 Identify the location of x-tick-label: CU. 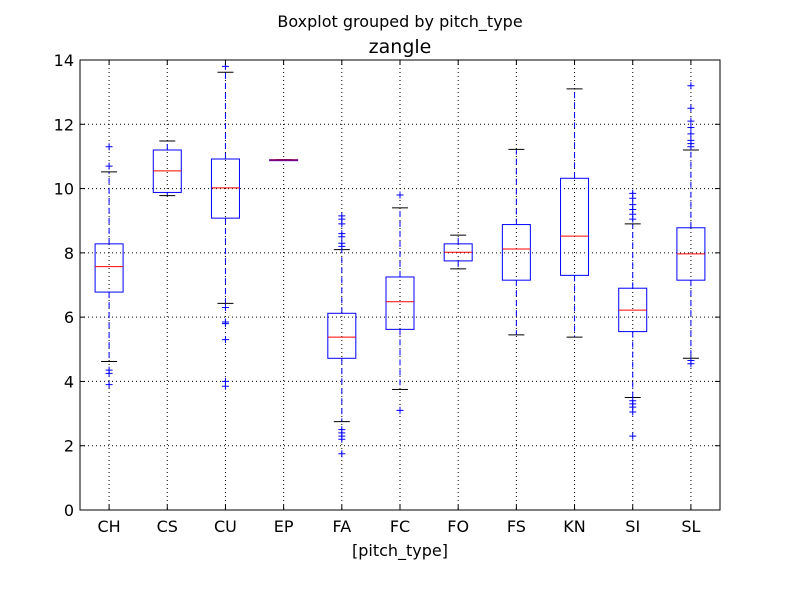
(225, 526).